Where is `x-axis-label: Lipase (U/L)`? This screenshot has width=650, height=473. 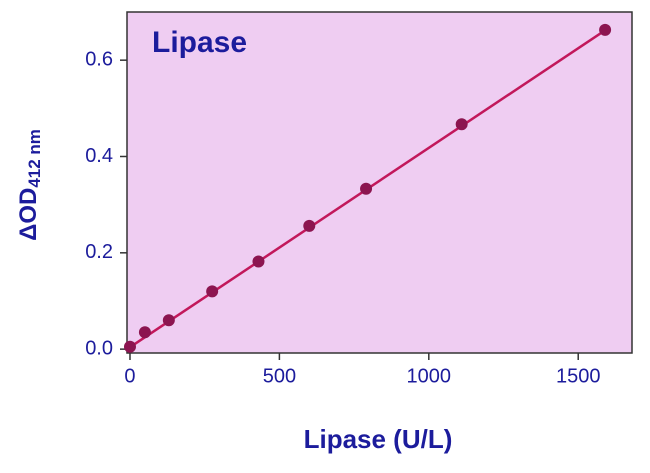
x-axis-label: Lipase (U/L) is located at coordinates (378, 439).